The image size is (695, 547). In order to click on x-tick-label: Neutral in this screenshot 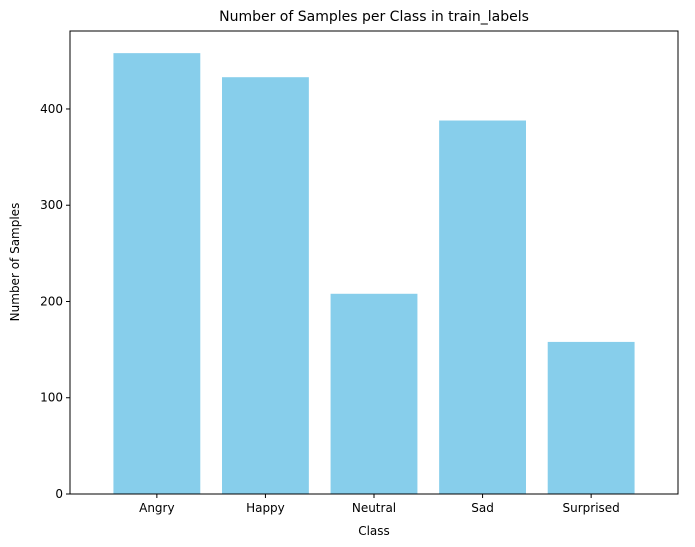, I will do `click(374, 508)`.